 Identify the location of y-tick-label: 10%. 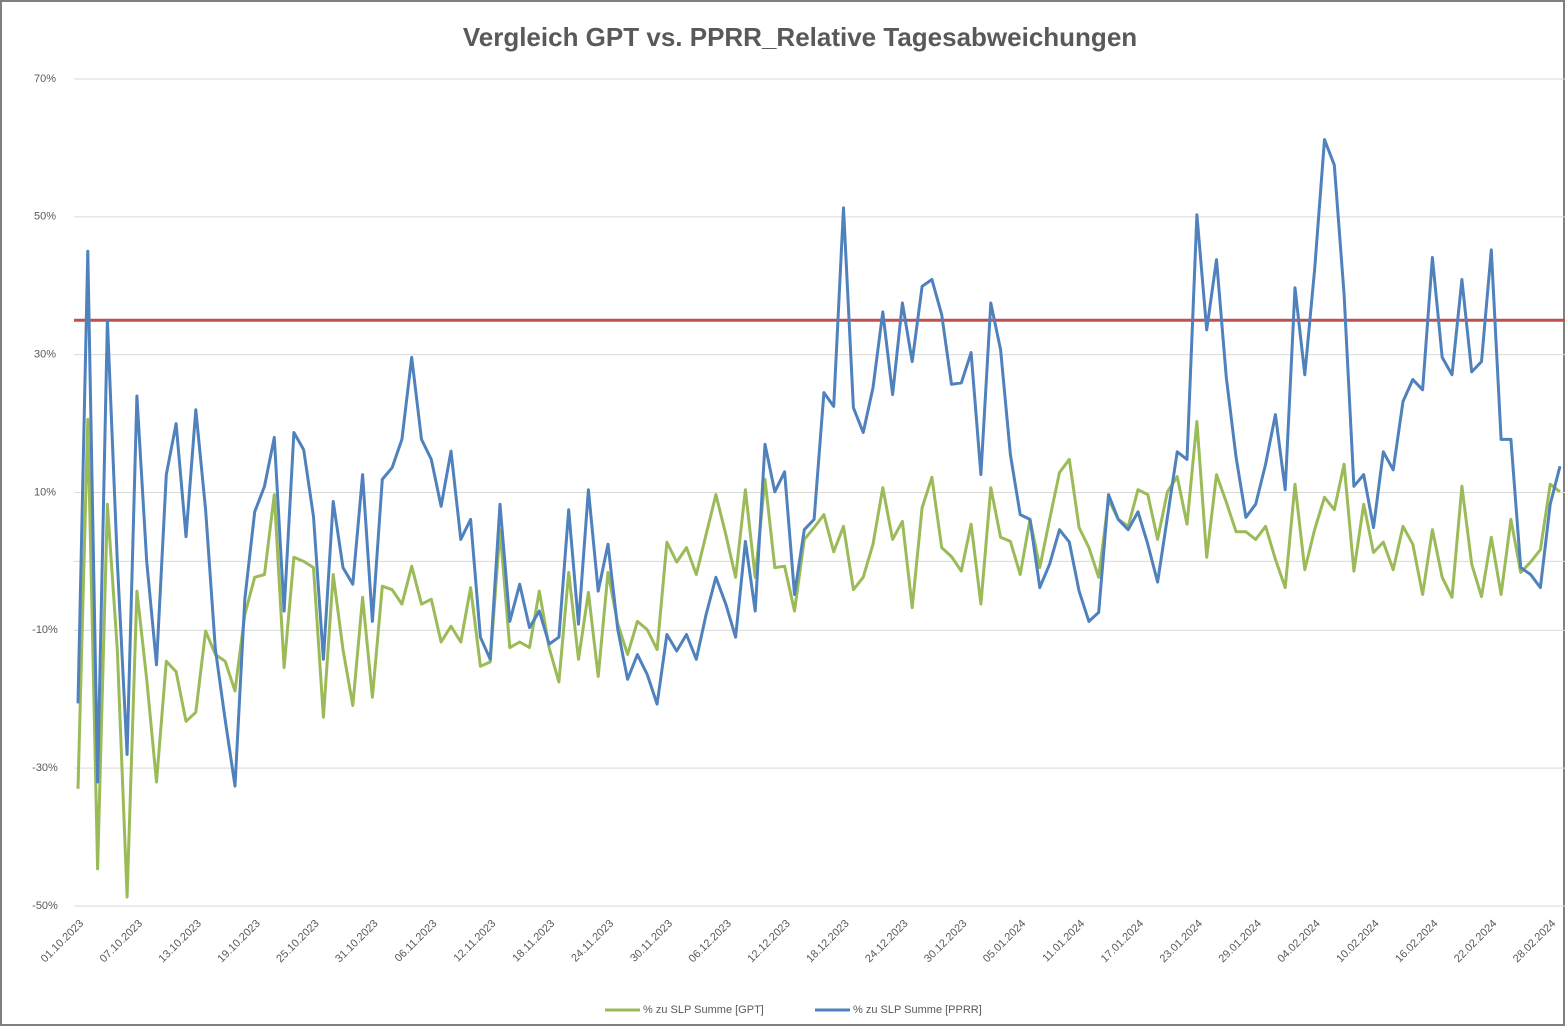
(45, 492).